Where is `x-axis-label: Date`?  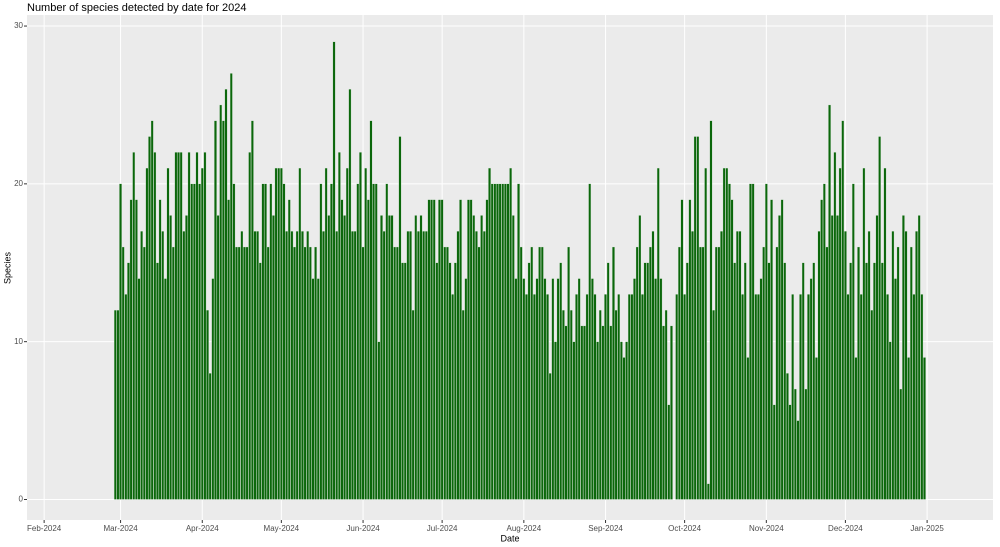
x-axis-label: Date is located at coordinates (509, 538).